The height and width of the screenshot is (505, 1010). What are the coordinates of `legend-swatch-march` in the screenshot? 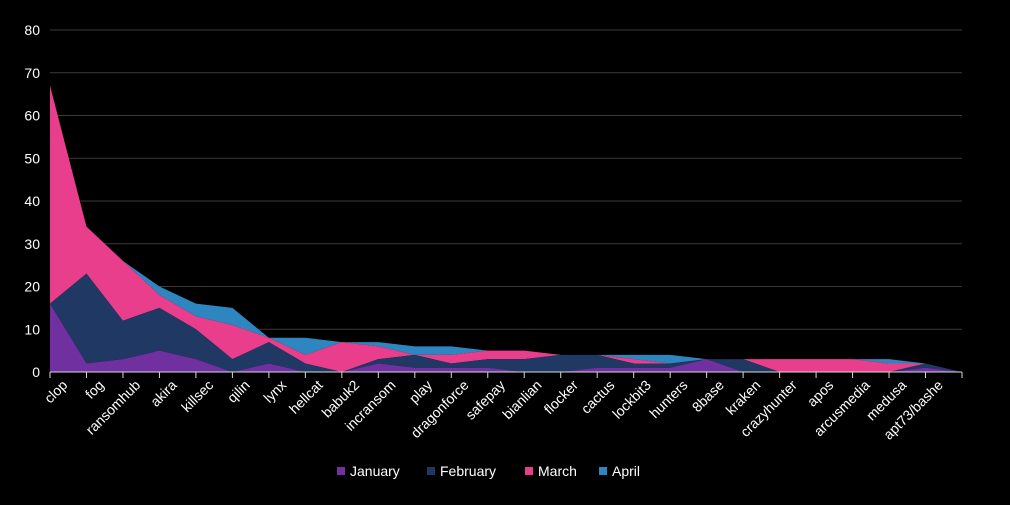 It's located at (529, 471).